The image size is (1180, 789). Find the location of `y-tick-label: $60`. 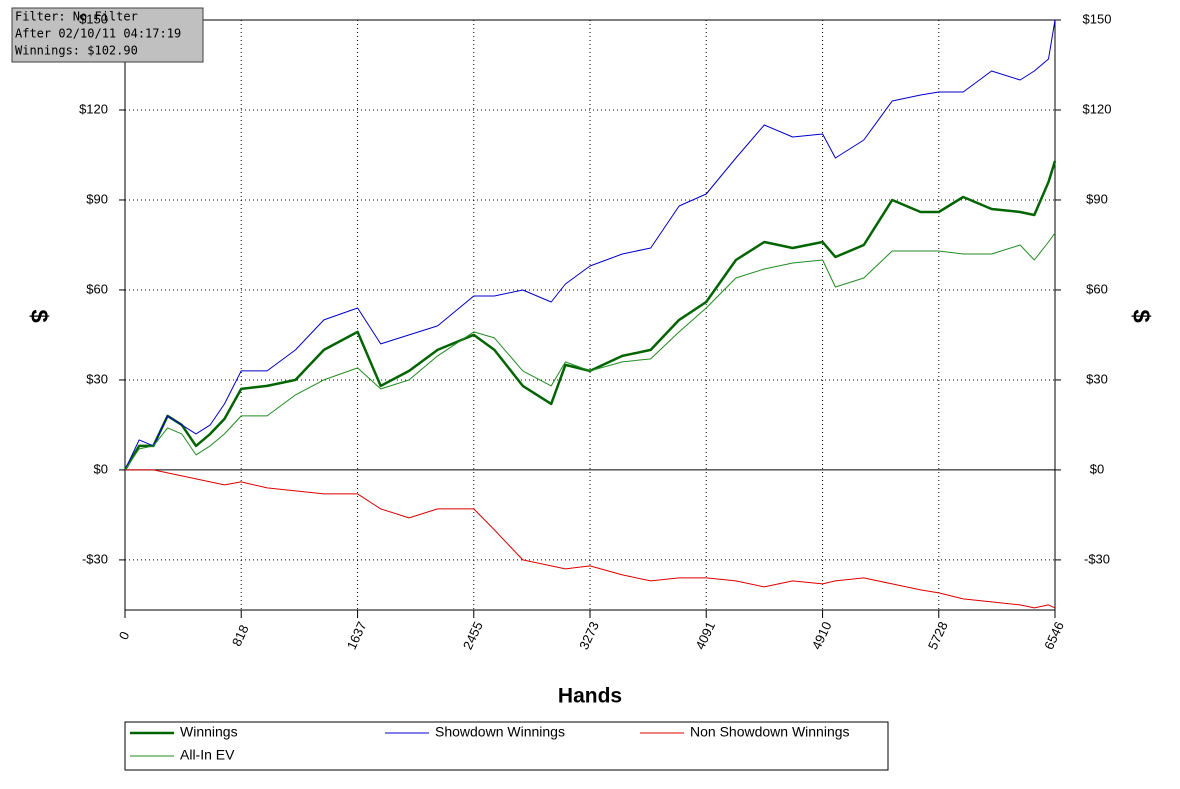

y-tick-label: $60 is located at coordinates (97, 288).